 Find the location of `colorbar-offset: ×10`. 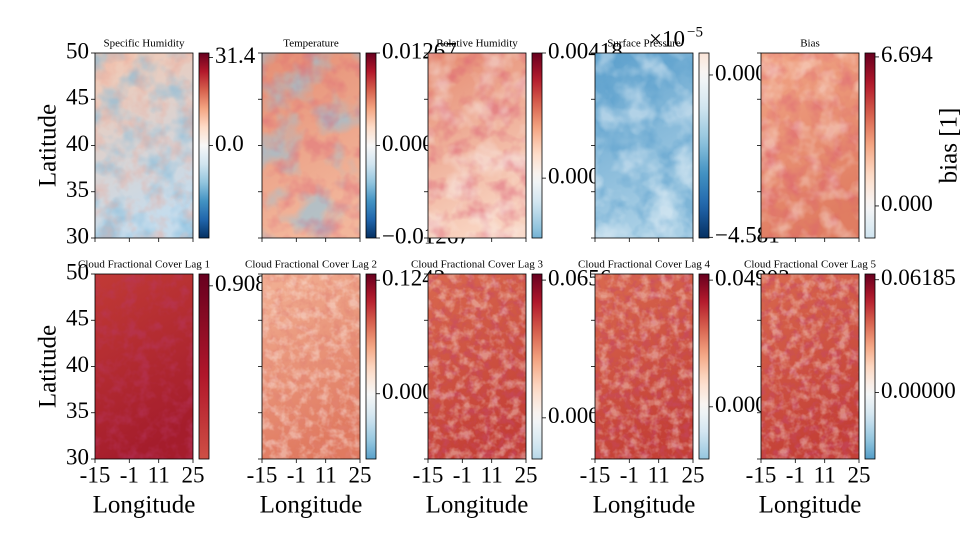

colorbar-offset: ×10 is located at coordinates (667, 38).